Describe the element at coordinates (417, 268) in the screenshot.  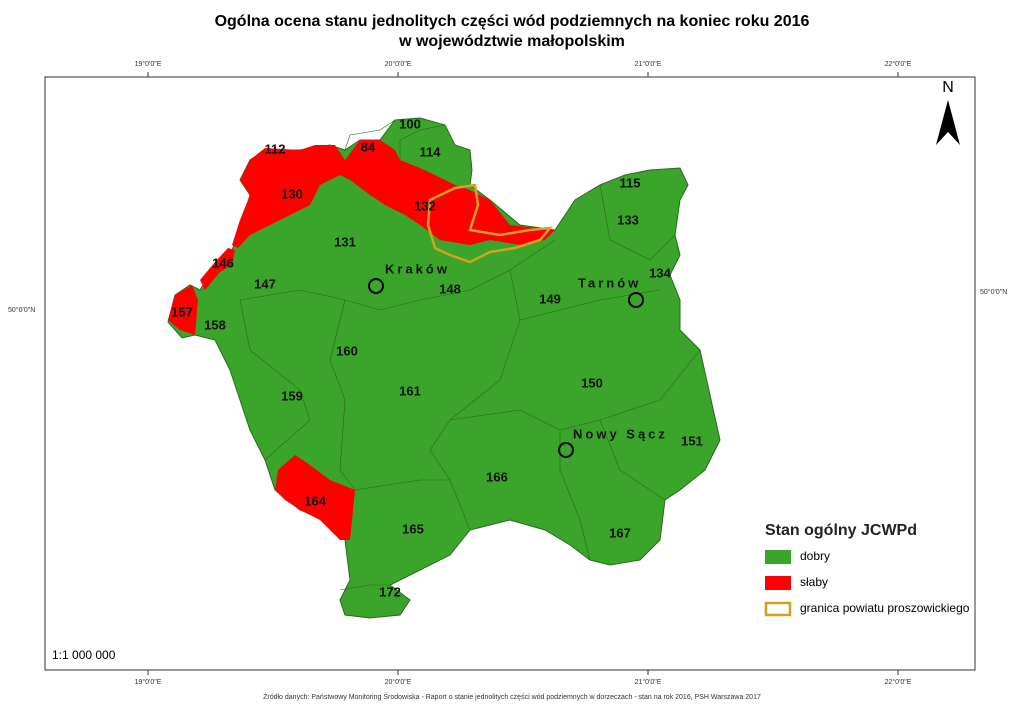
I see `city-label: Kraków` at that location.